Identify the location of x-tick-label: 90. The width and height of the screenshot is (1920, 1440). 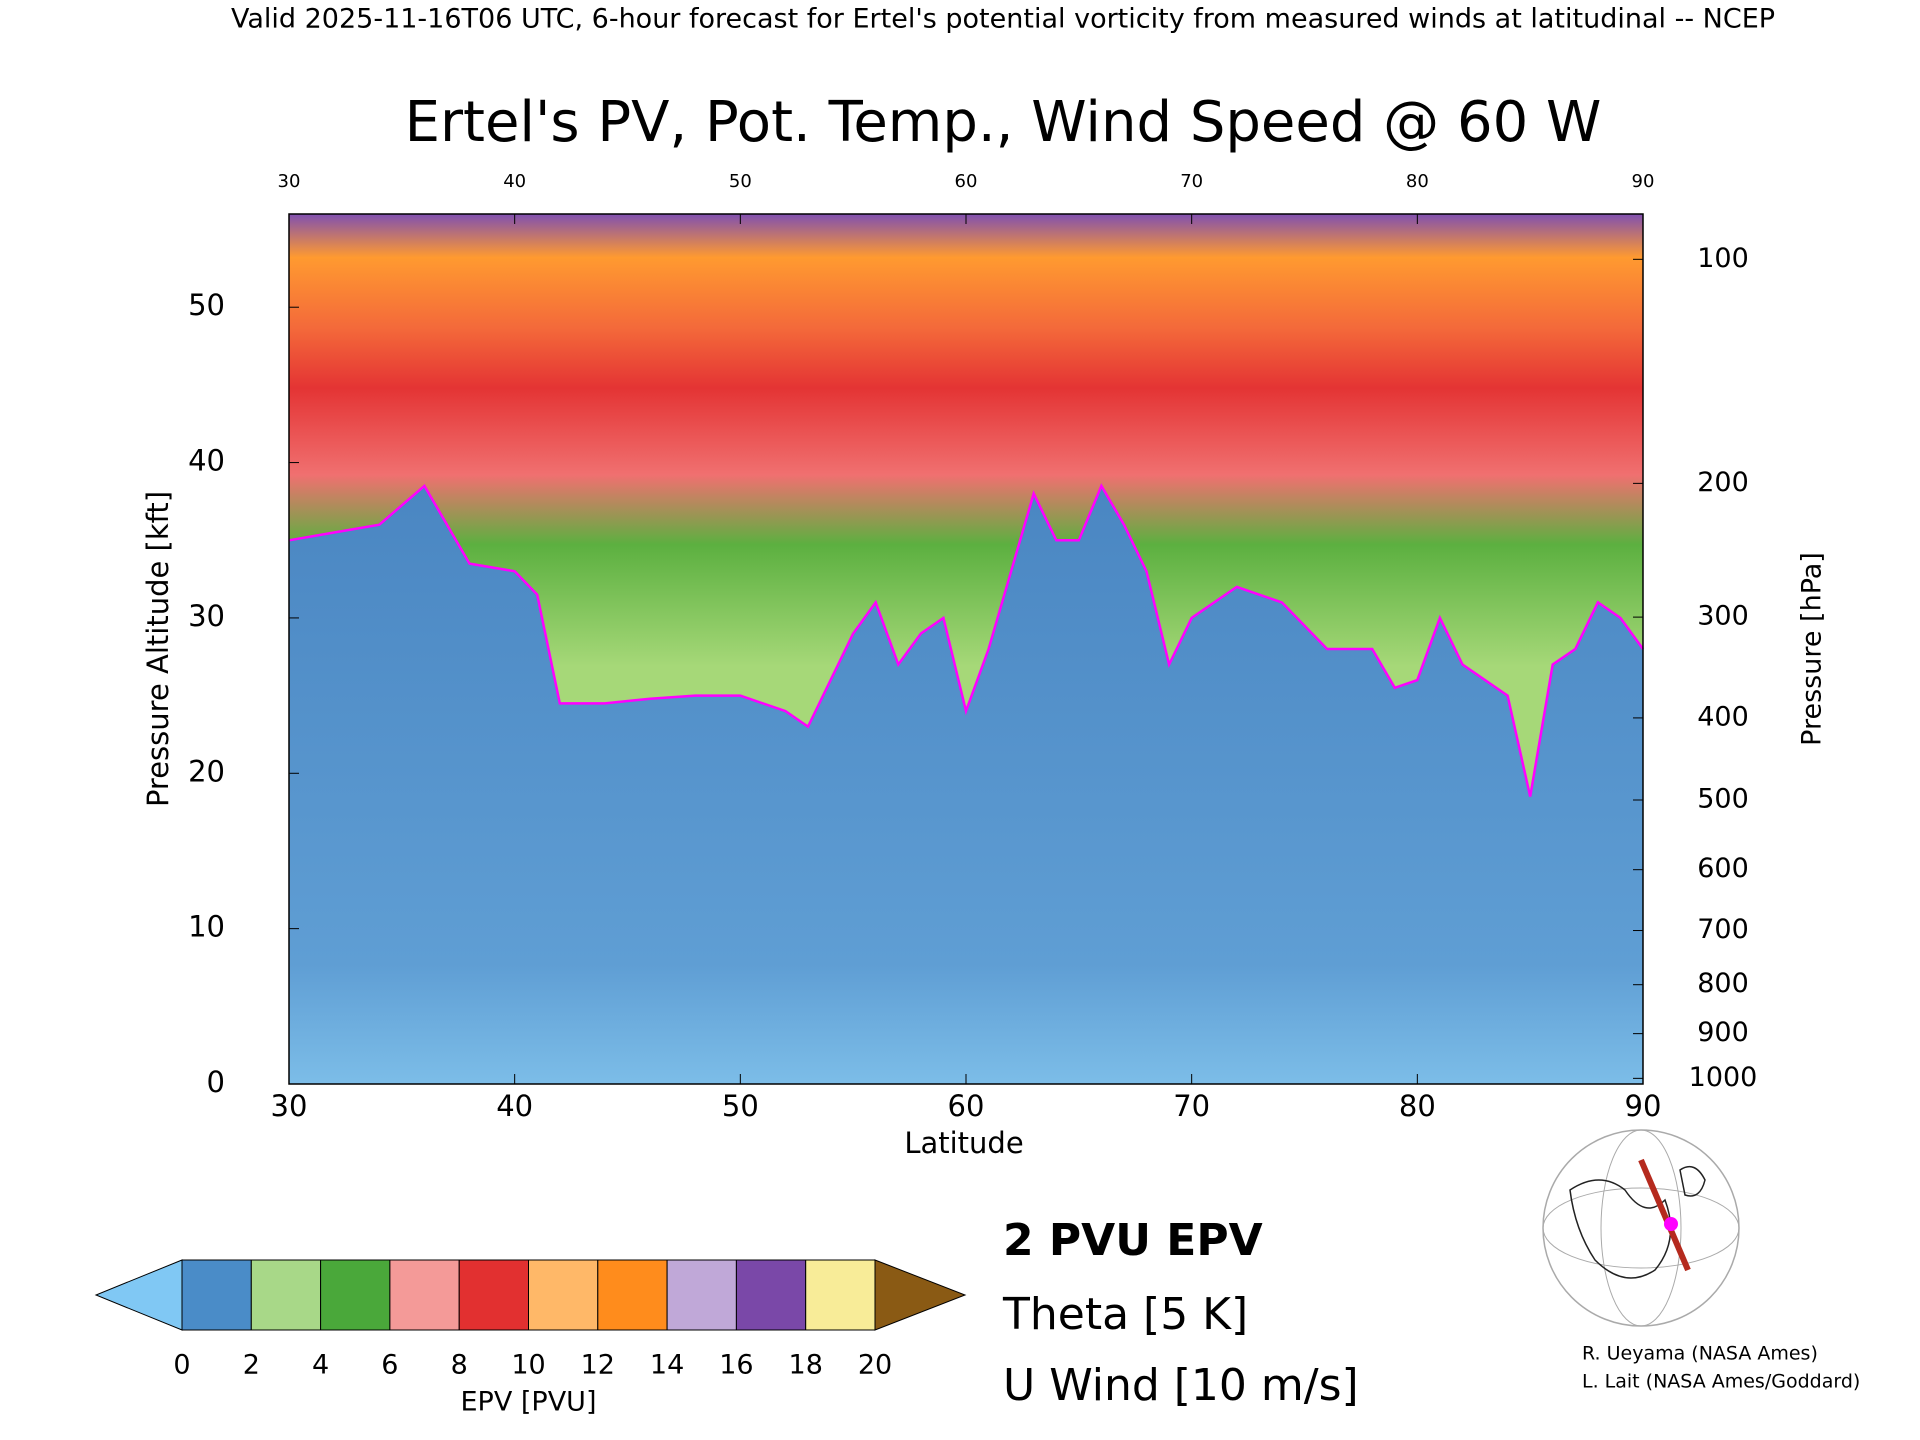
(1643, 1106).